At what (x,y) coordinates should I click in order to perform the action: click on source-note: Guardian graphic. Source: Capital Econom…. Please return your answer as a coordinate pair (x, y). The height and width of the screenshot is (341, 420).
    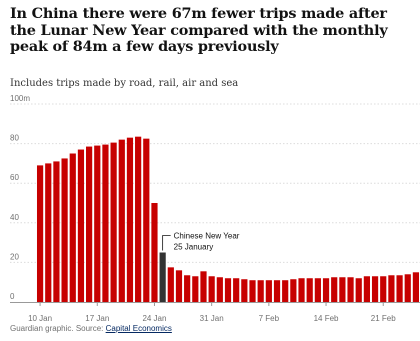
    Looking at the image, I should click on (91, 328).